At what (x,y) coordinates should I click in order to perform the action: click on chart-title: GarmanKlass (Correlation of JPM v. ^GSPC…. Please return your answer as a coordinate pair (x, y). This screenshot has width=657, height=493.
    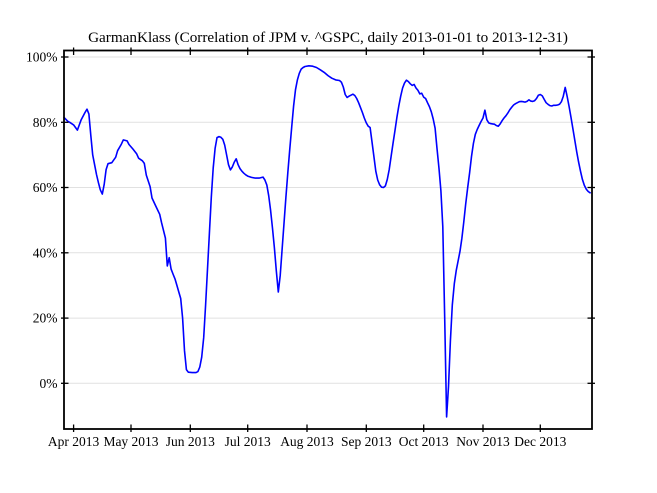
    Looking at the image, I should click on (328, 37).